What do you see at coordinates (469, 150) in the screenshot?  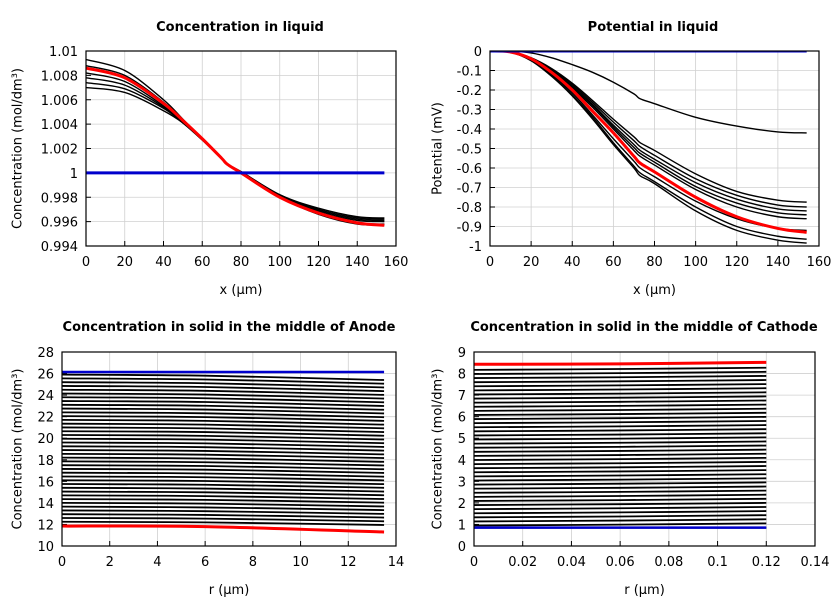 I see `y-tick-label: -0.5` at bounding box center [469, 150].